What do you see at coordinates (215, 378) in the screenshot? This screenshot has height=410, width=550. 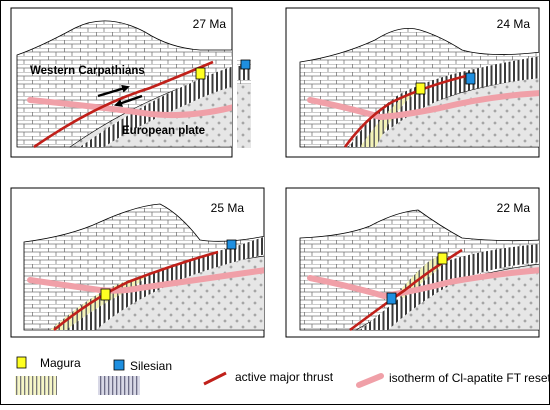 I see `thrust-swatch` at bounding box center [215, 378].